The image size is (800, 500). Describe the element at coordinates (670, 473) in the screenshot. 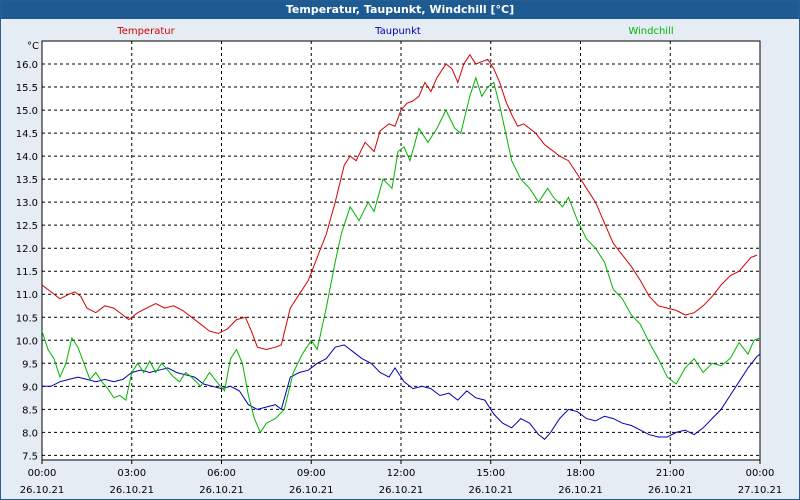

I see `x-tick-time: 21:00` at that location.